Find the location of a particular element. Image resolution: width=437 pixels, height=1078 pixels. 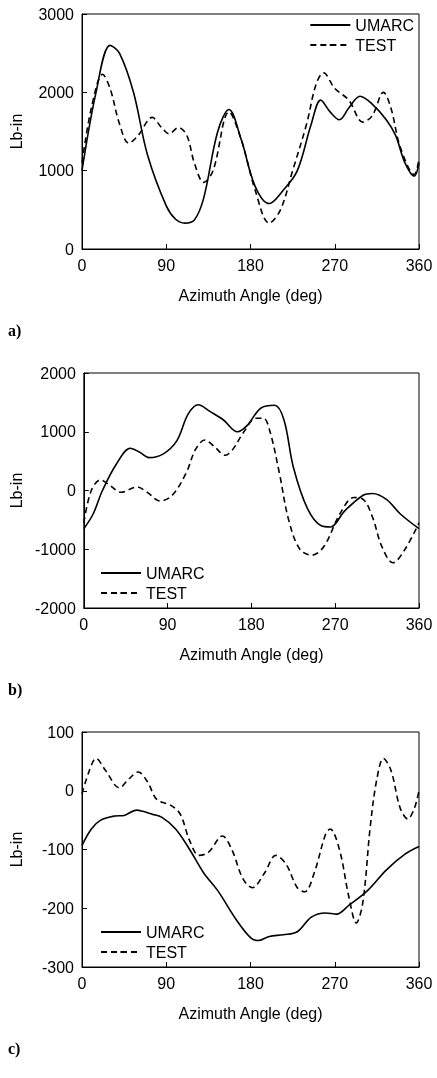

y-tick-label: -100 is located at coordinates (58, 849).